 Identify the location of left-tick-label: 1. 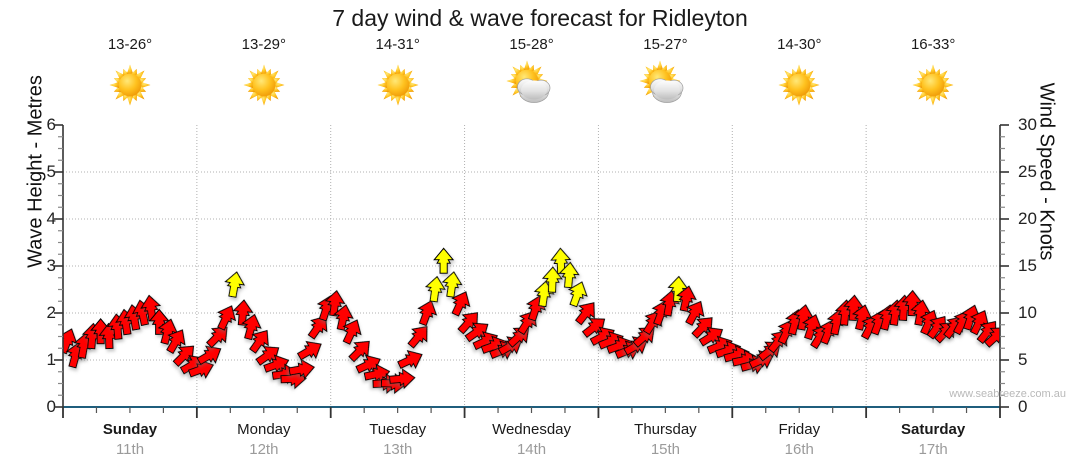
(51, 359).